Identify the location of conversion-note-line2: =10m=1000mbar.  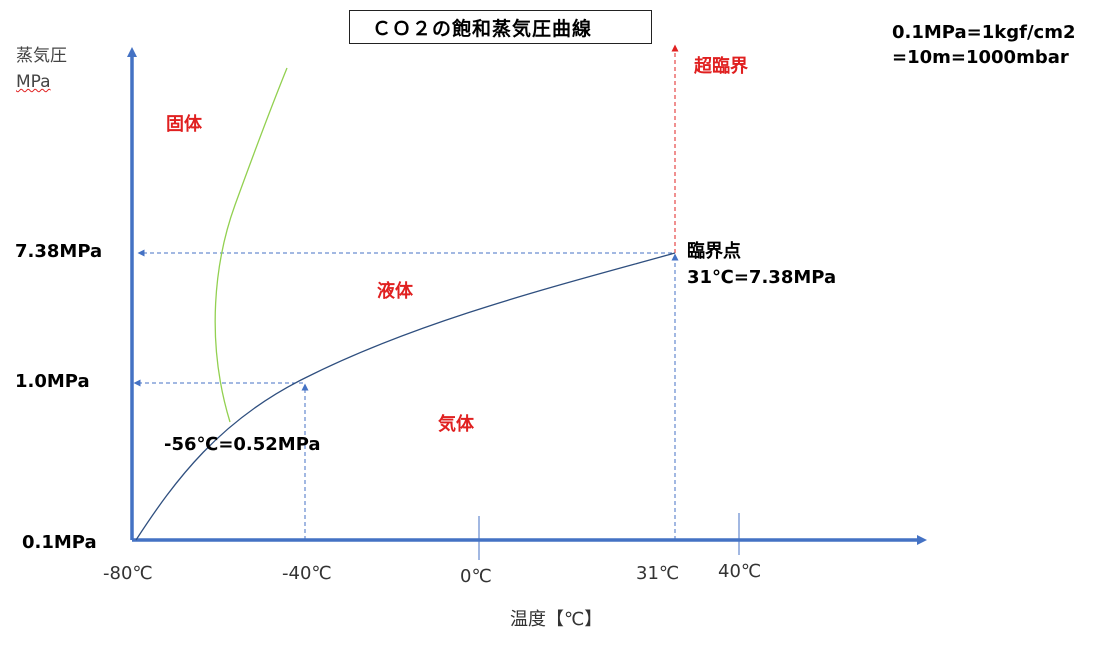
(980, 57).